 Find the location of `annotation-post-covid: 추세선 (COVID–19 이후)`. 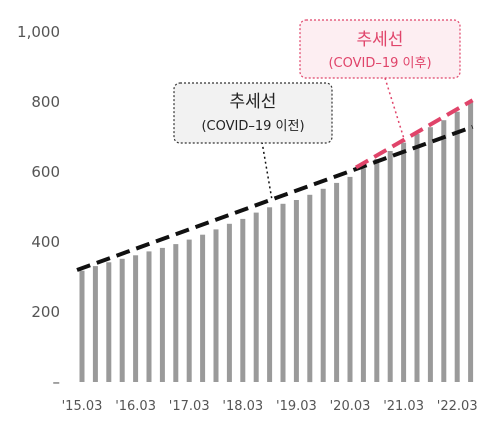

annotation-post-covid: 추세선 (COVID–19 이후) is located at coordinates (380, 81).